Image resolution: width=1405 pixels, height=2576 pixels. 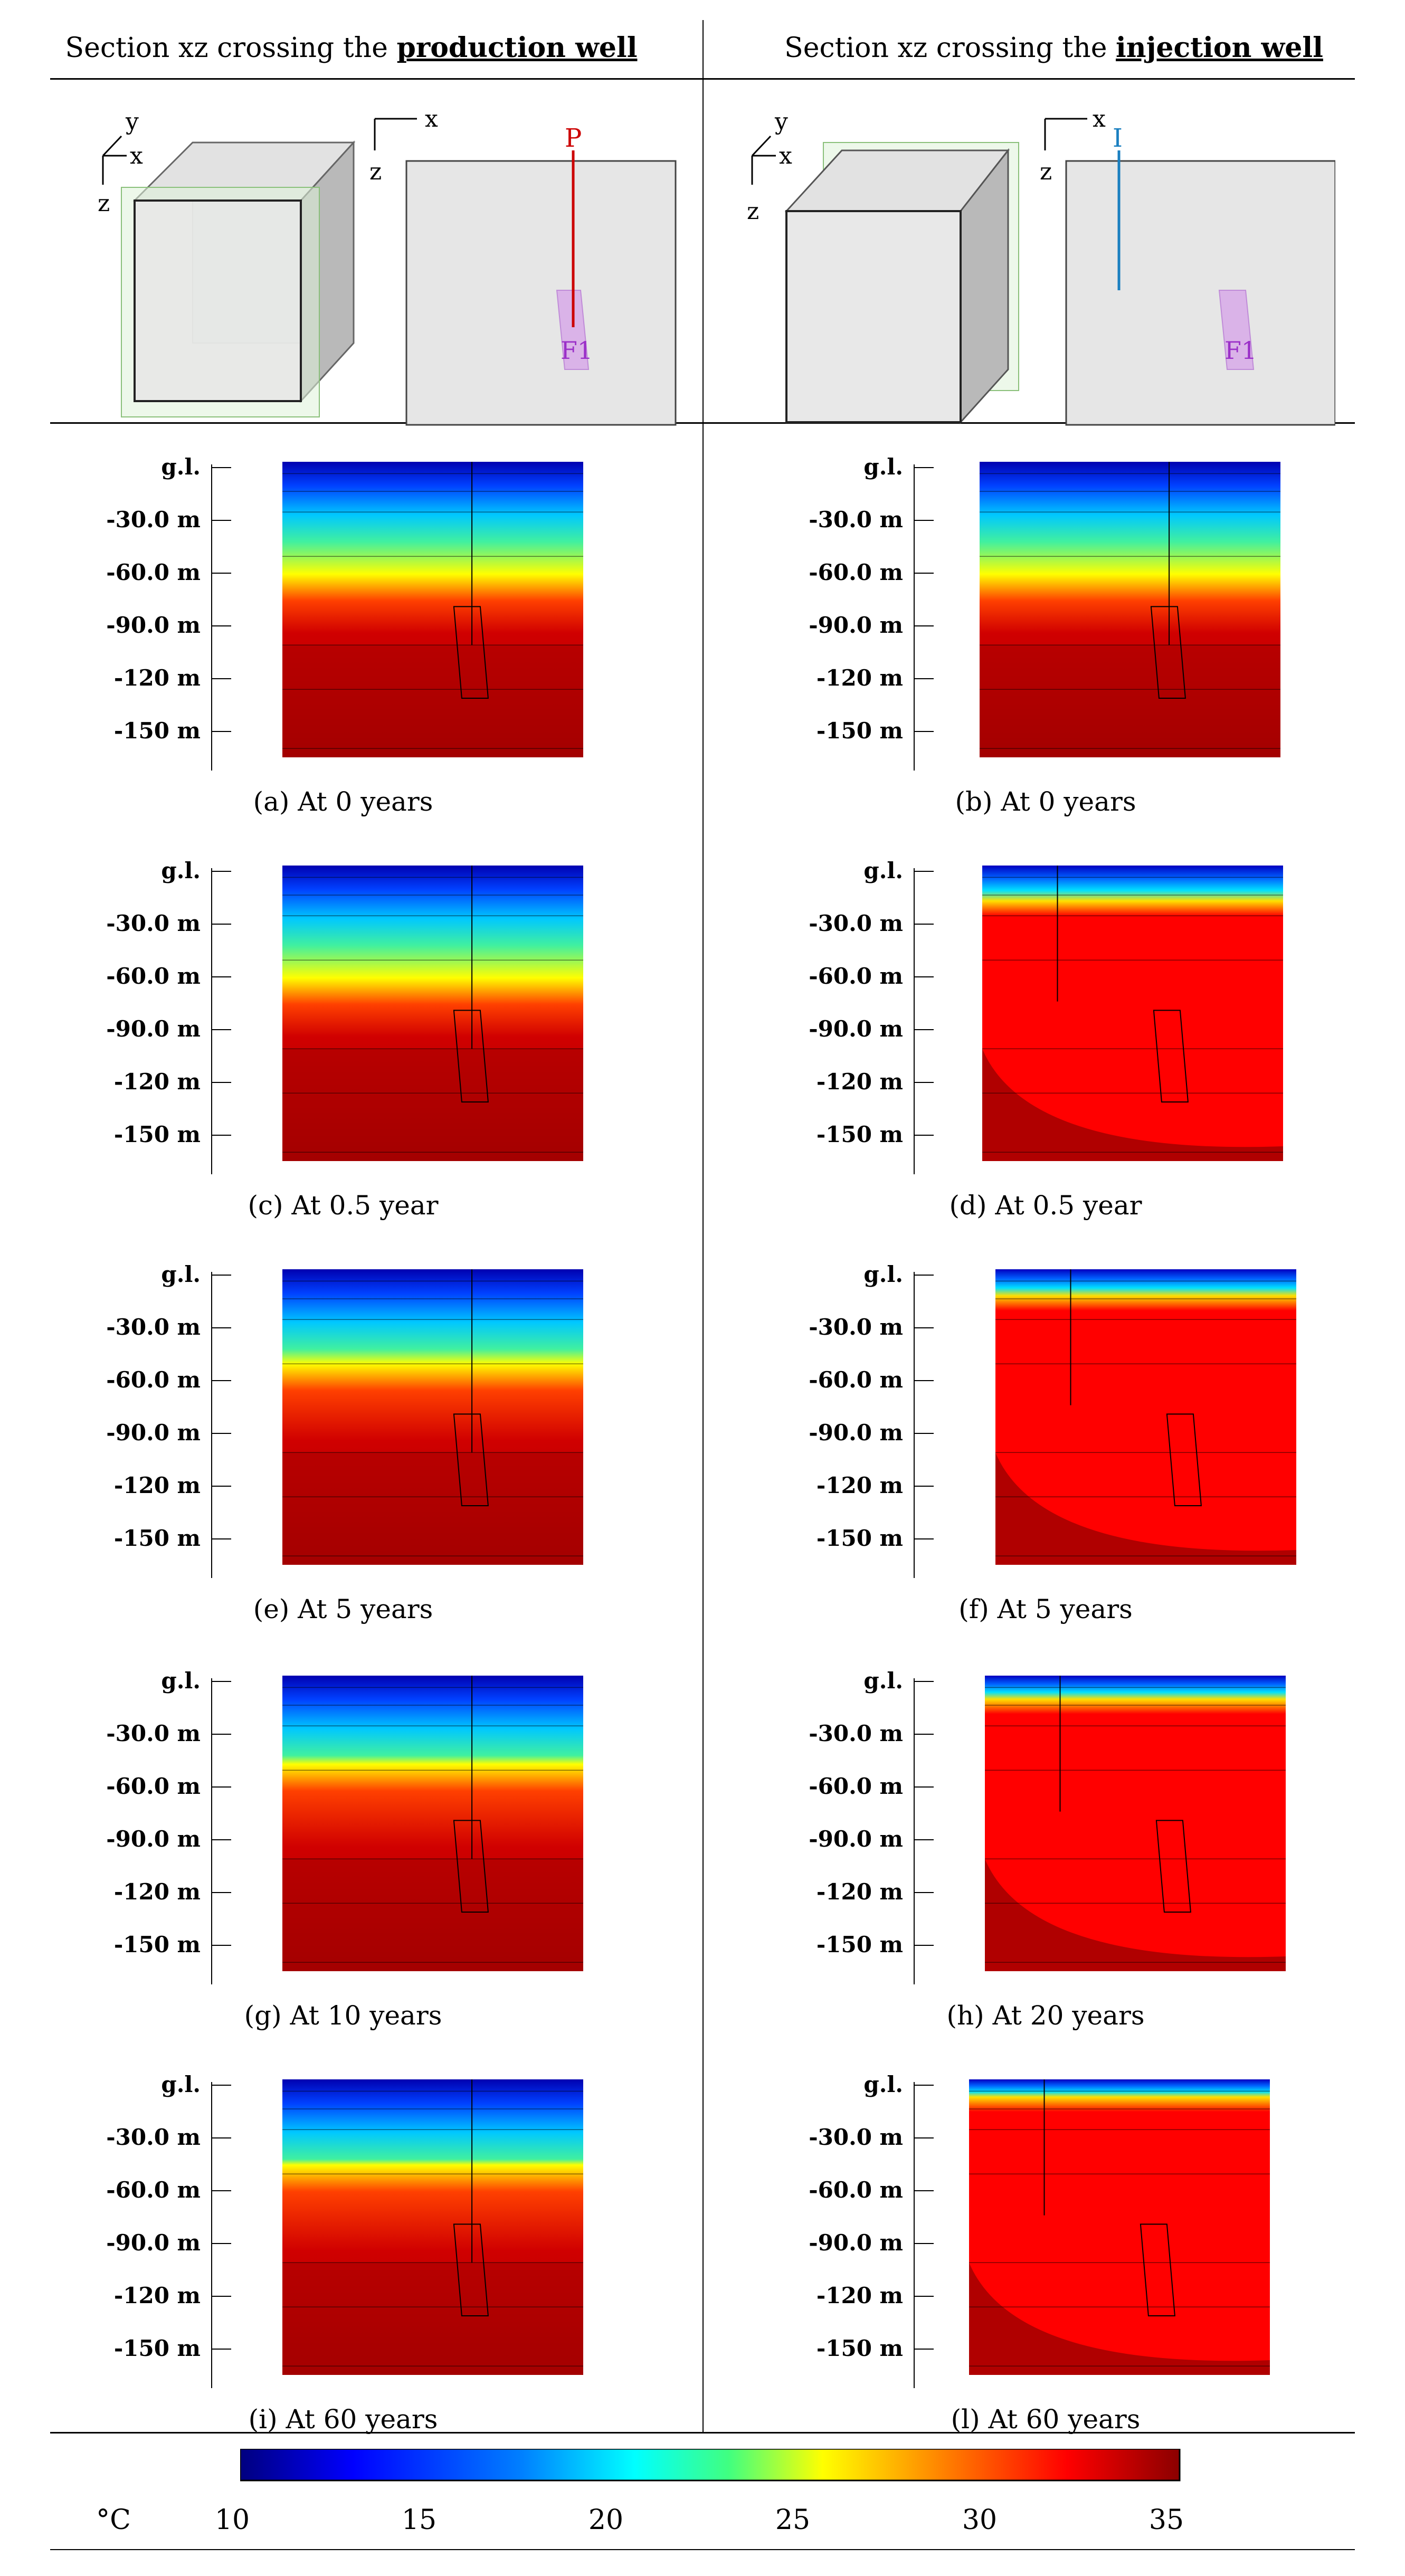 I want to click on fault-outline-e, so click(x=471, y=1459).